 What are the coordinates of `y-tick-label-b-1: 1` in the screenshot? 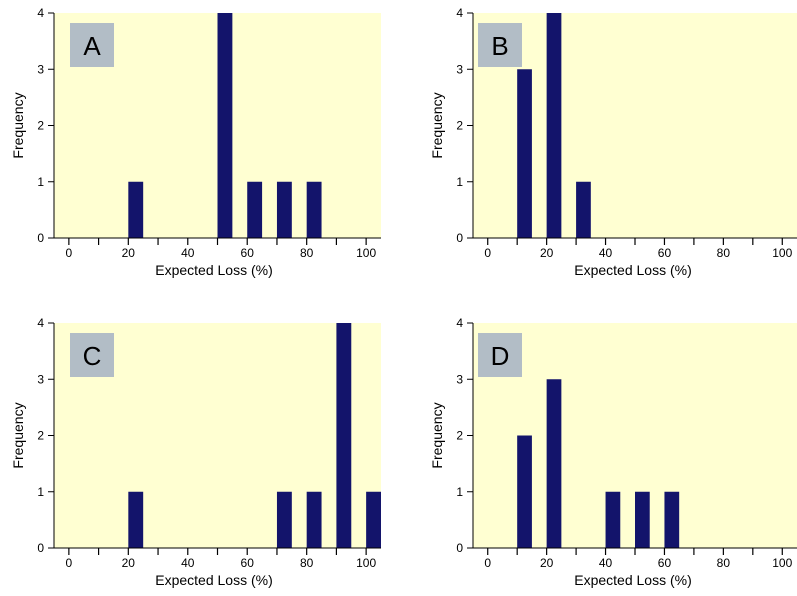 It's located at (459, 182).